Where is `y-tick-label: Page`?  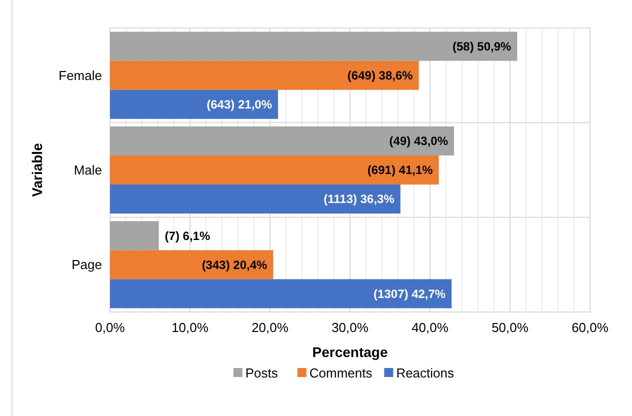
y-tick-label: Page is located at coordinates (87, 264).